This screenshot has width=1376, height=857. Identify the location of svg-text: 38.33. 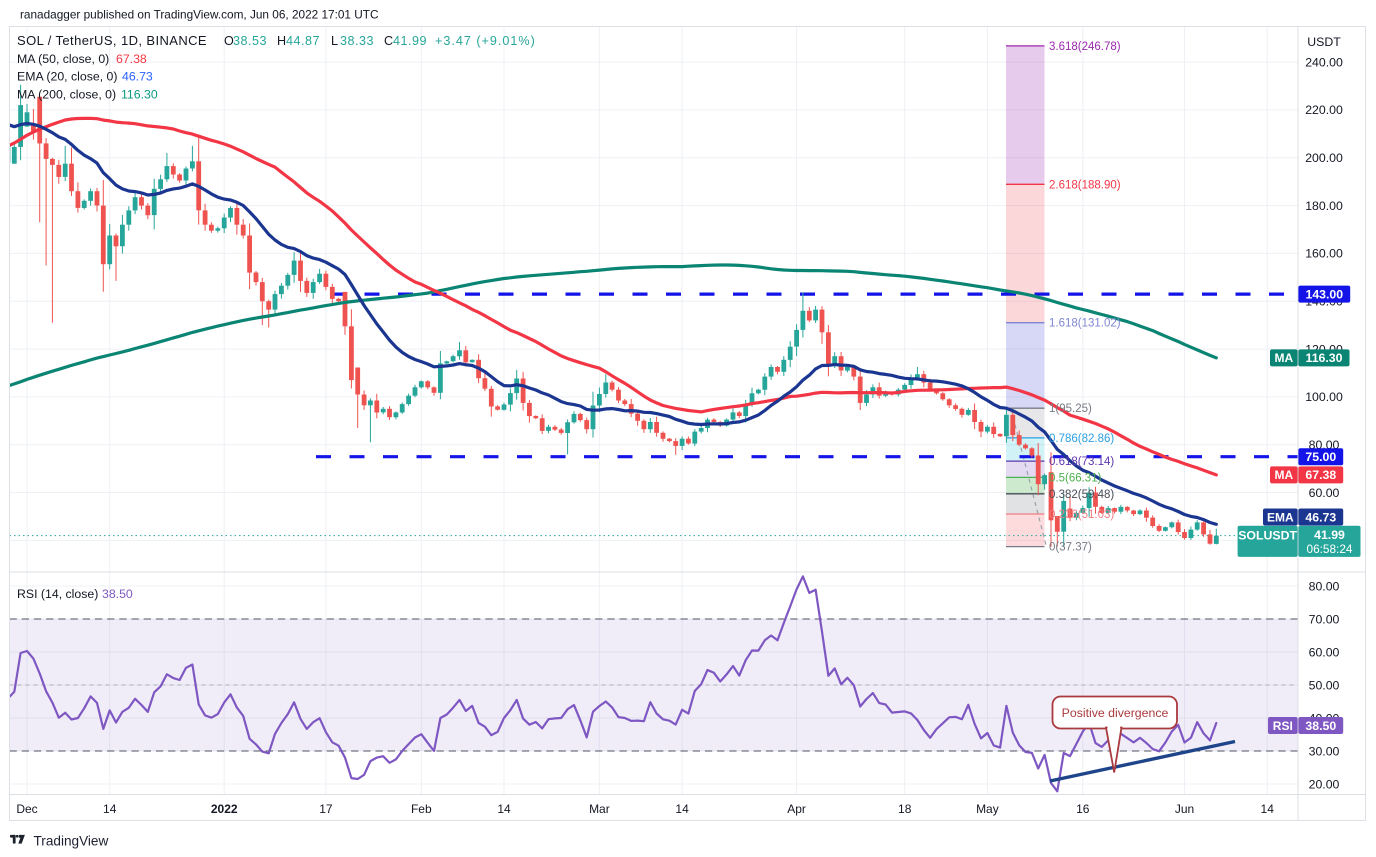
(357, 41).